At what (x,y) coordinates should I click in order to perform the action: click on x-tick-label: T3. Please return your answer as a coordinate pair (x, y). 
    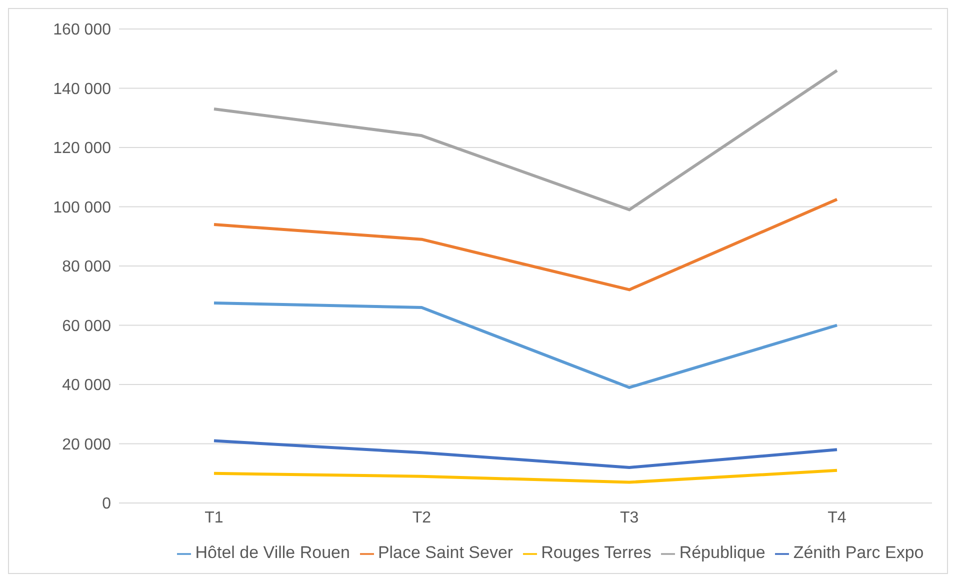
    Looking at the image, I should click on (629, 517).